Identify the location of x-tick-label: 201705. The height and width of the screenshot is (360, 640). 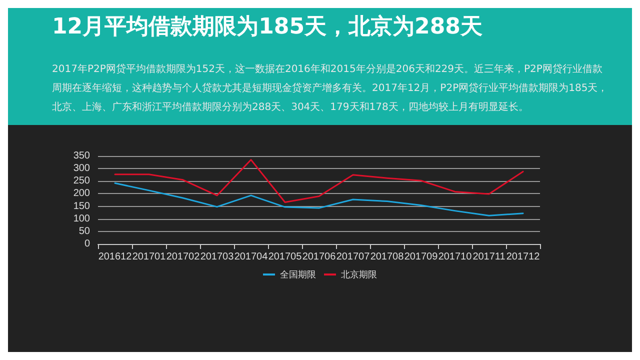
(285, 257).